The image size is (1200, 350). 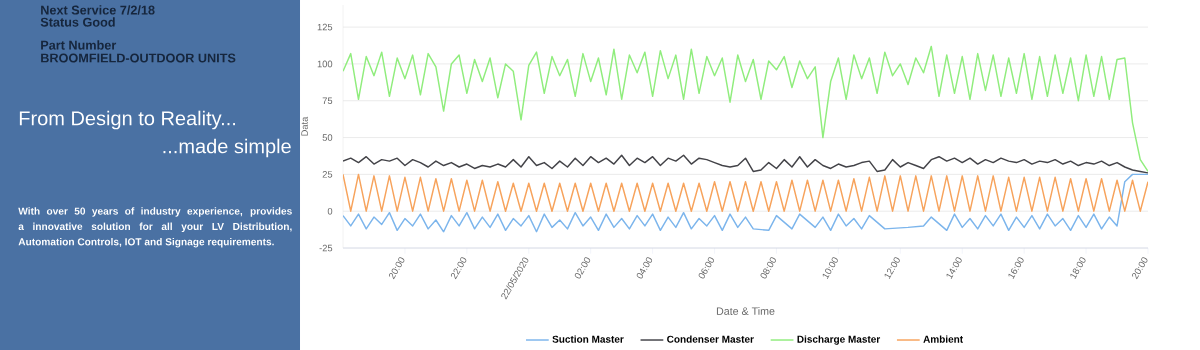 What do you see at coordinates (325, 64) in the screenshot?
I see `y-tick-label: 100` at bounding box center [325, 64].